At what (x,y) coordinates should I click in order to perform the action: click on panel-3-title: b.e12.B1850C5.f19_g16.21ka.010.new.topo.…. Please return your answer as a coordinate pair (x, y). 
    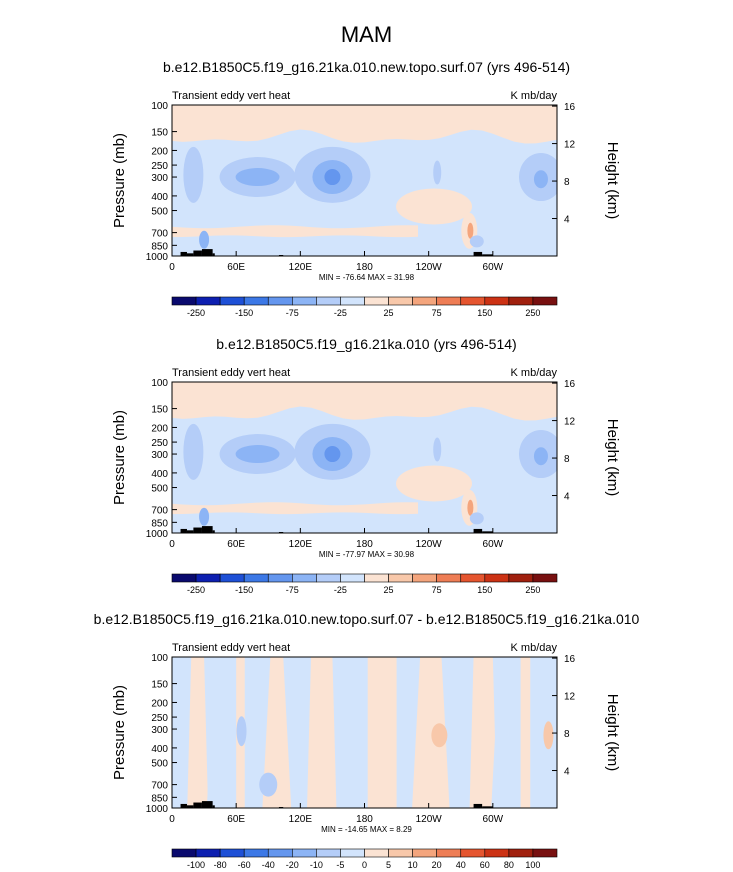
    Looking at the image, I should click on (366, 619).